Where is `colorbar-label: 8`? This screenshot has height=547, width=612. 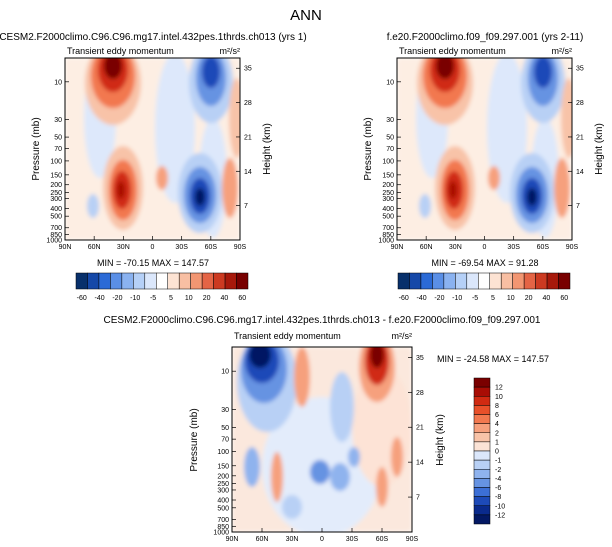
colorbar-label: 8 is located at coordinates (497, 406).